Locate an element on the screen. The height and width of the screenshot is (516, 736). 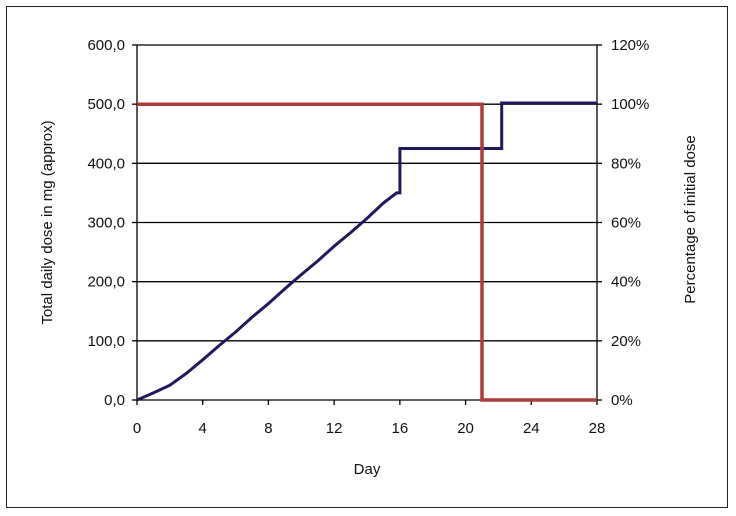
y2-tick-label: 100% is located at coordinates (630, 104).